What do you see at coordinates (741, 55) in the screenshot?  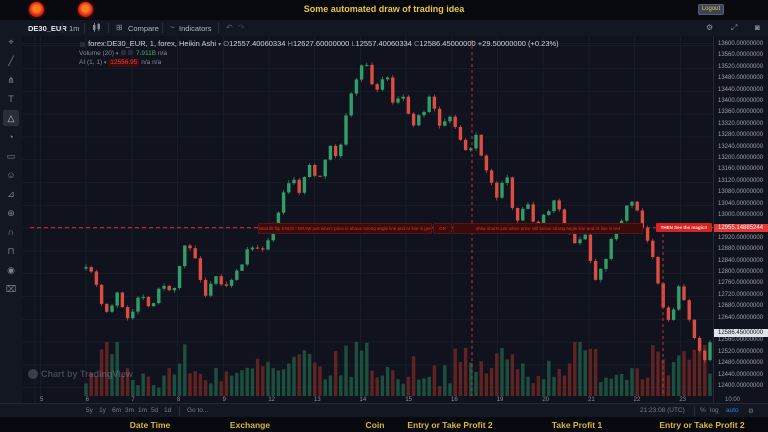 I see `price-tick-label: 13560.00000000` at bounding box center [741, 55].